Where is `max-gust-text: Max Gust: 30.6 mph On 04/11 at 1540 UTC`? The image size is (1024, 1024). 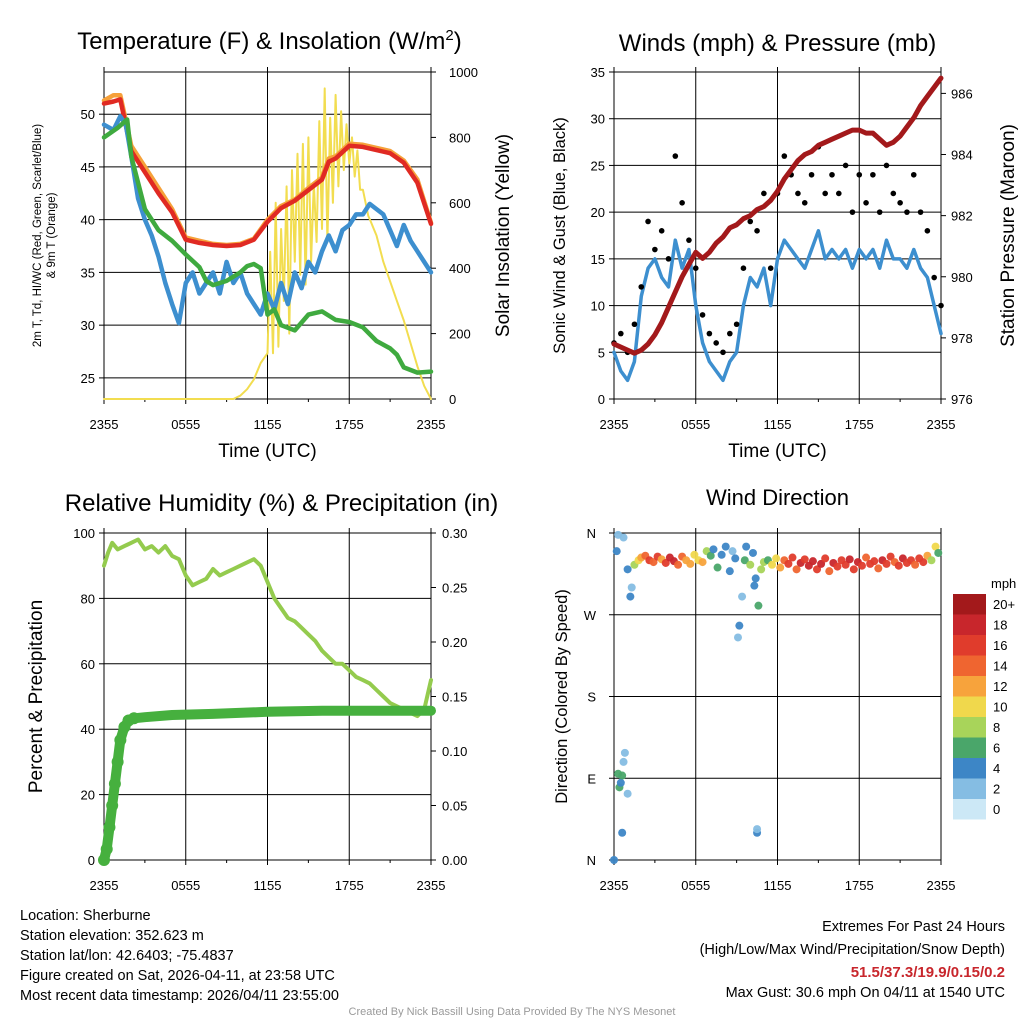
max-gust-text: Max Gust: 30.6 mph On 04/11 at 1540 UTC is located at coordinates (865, 993).